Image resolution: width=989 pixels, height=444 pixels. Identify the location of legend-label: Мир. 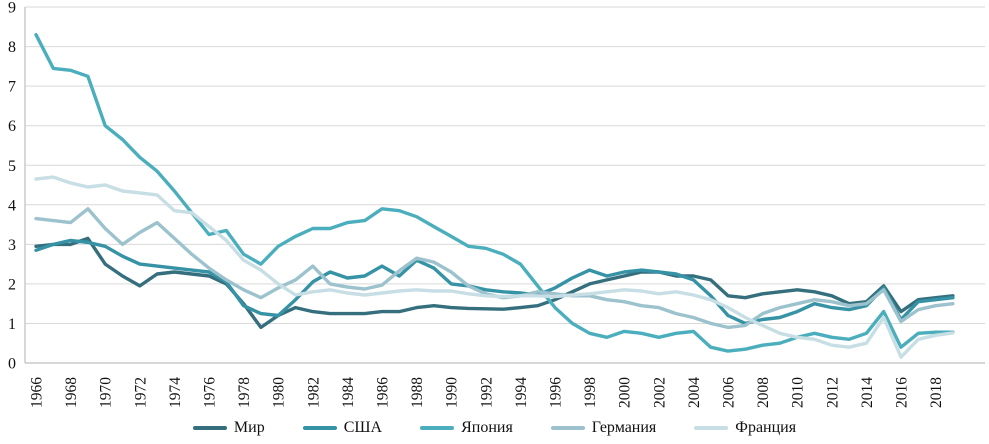
(249, 427).